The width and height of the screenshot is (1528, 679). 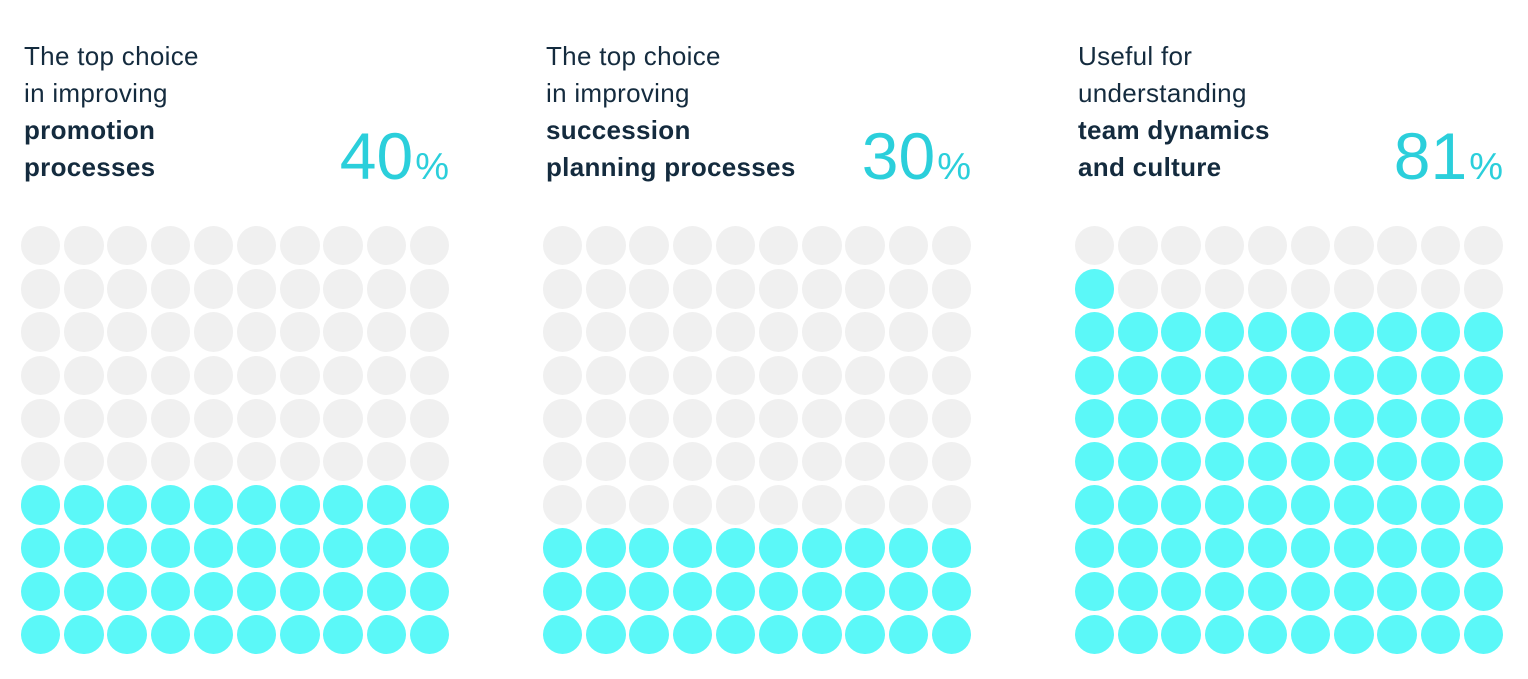 What do you see at coordinates (1162, 93) in the screenshot?
I see `heading-line: understanding` at bounding box center [1162, 93].